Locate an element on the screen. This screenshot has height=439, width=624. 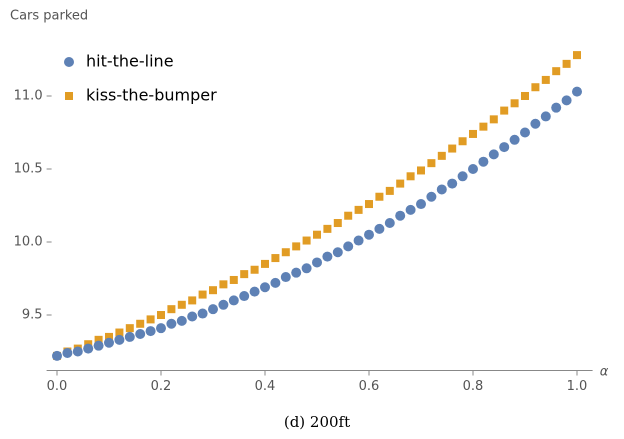
y-tick-label: 10.0 is located at coordinates (28, 242).